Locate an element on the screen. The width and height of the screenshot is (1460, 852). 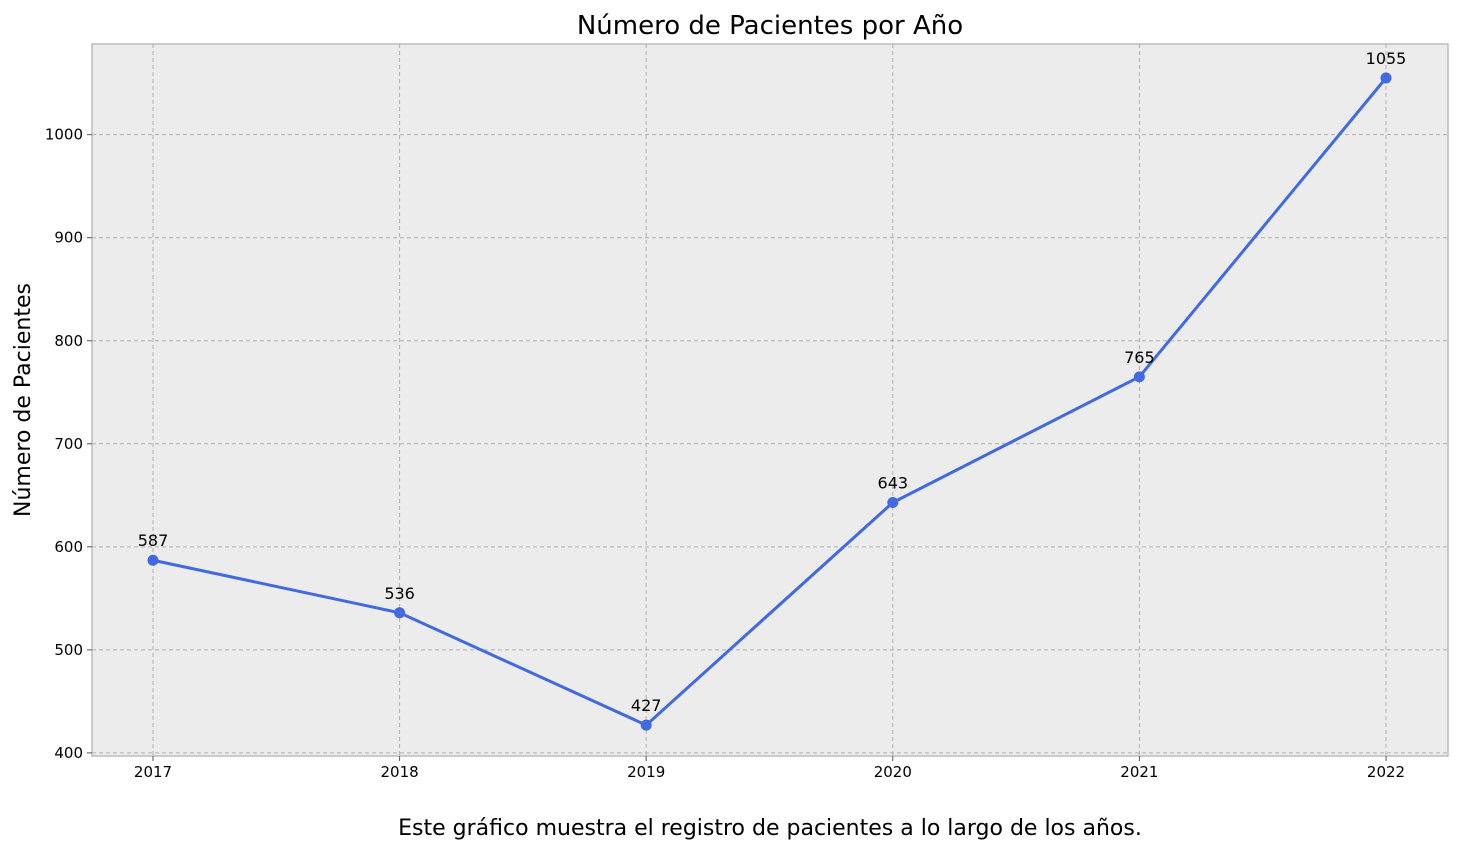
y-axis-ticks: 400 500 600 700 800 900 1000 is located at coordinates (68, 444).